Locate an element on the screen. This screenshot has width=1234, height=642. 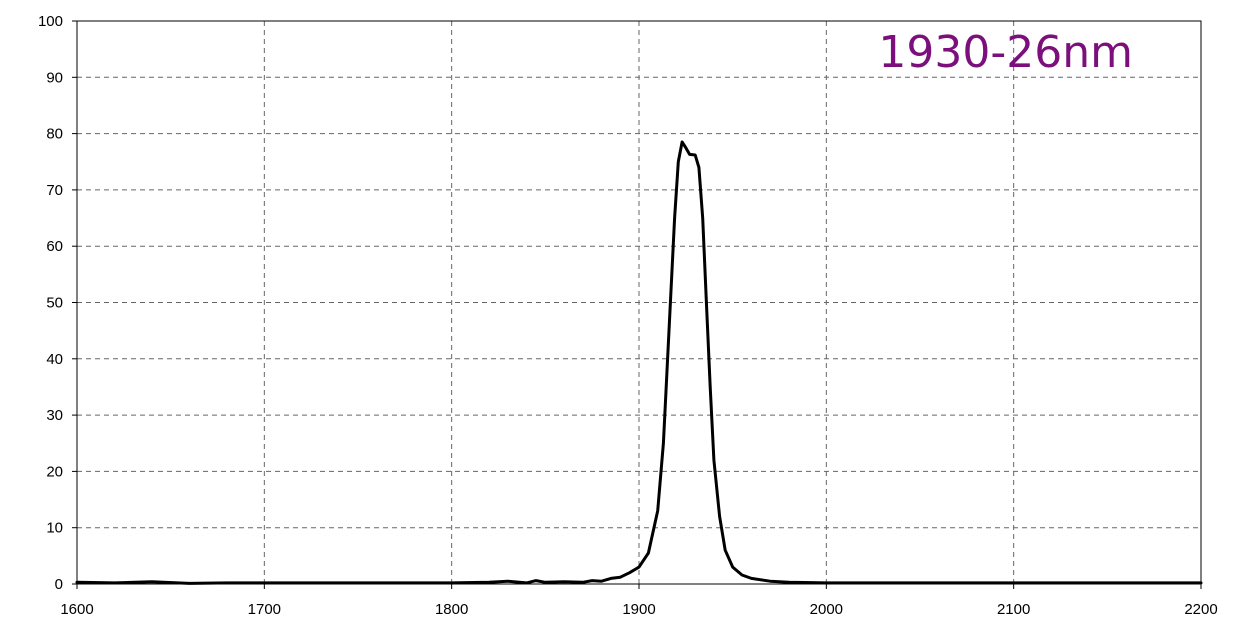
x-axis-ticks: 1600 1700 1800 1900 2000 2100 2200 is located at coordinates (639, 601).